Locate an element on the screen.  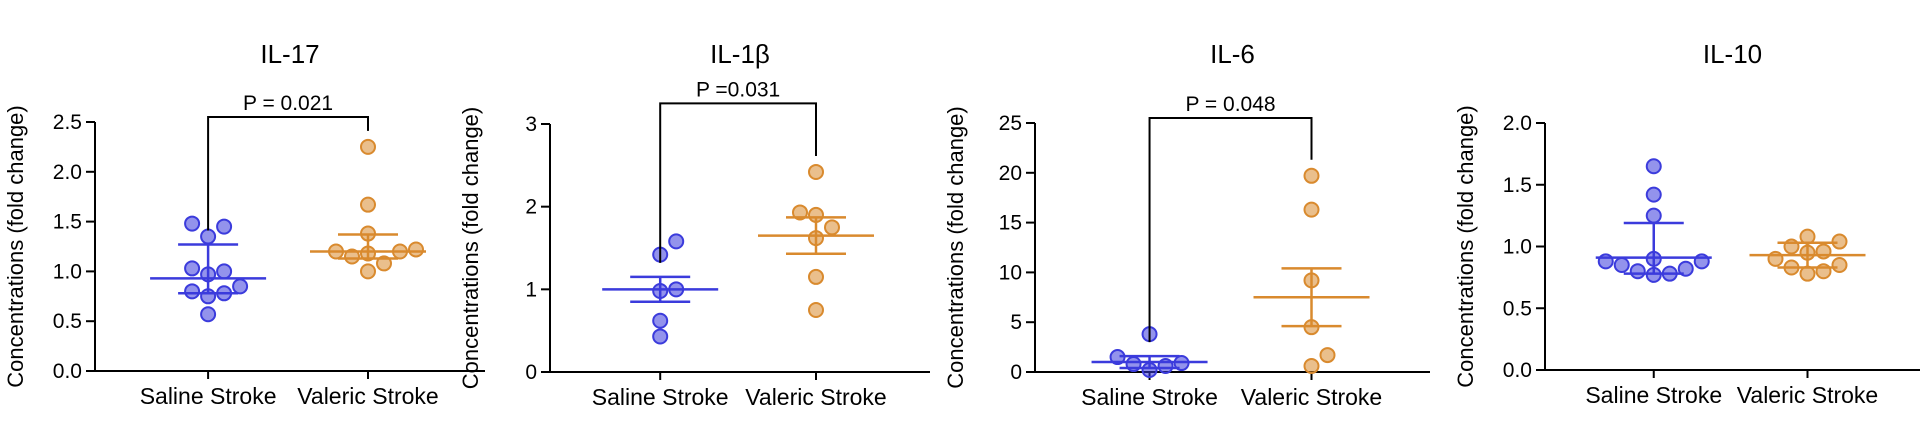
p-value-label: P = 0.021 is located at coordinates (288, 103).